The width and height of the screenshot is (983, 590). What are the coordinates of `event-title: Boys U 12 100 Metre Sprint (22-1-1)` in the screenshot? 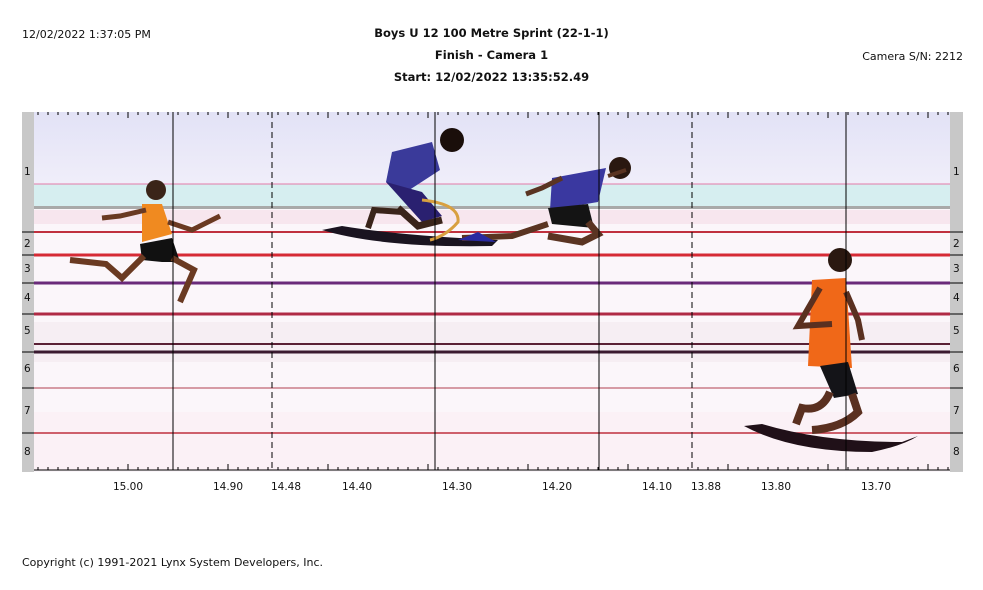 It's located at (491, 33).